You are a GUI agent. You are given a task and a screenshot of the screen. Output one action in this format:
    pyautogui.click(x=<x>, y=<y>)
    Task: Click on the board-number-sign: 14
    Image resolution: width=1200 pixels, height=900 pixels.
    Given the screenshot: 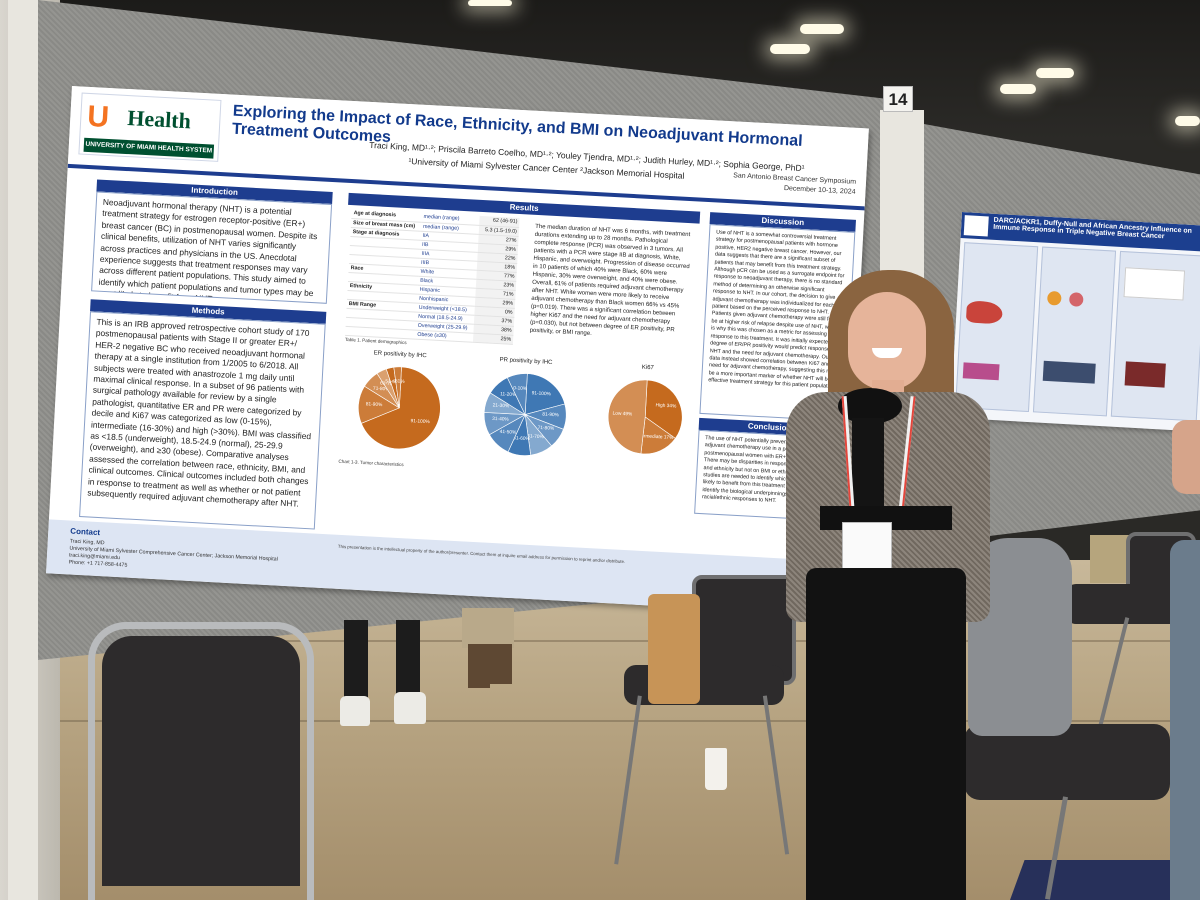 What is the action you would take?
    pyautogui.click(x=898, y=99)
    